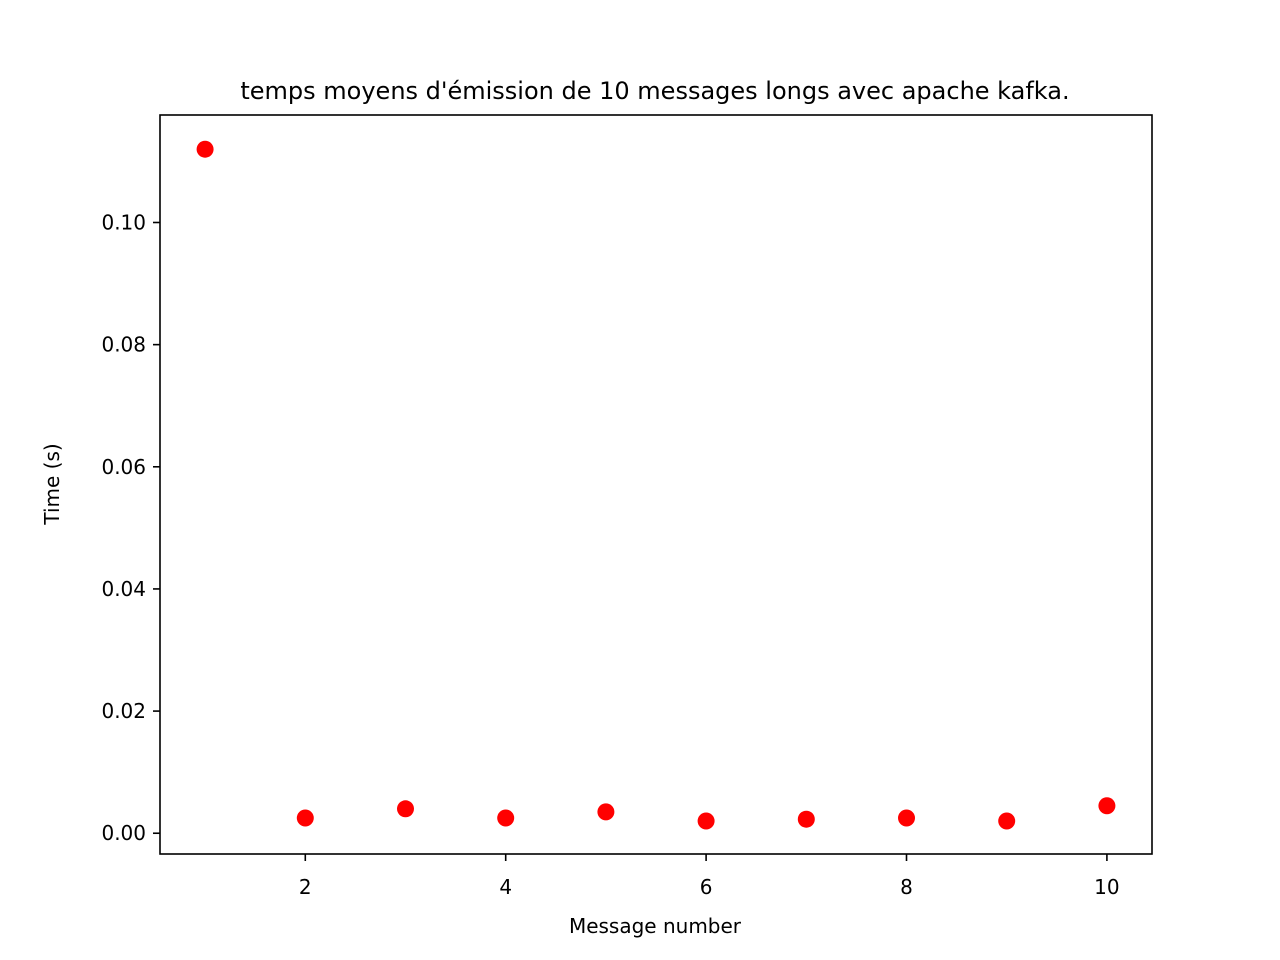 The height and width of the screenshot is (960, 1280). Describe the element at coordinates (123, 467) in the screenshot. I see `y-tick-label: 0.06` at that location.